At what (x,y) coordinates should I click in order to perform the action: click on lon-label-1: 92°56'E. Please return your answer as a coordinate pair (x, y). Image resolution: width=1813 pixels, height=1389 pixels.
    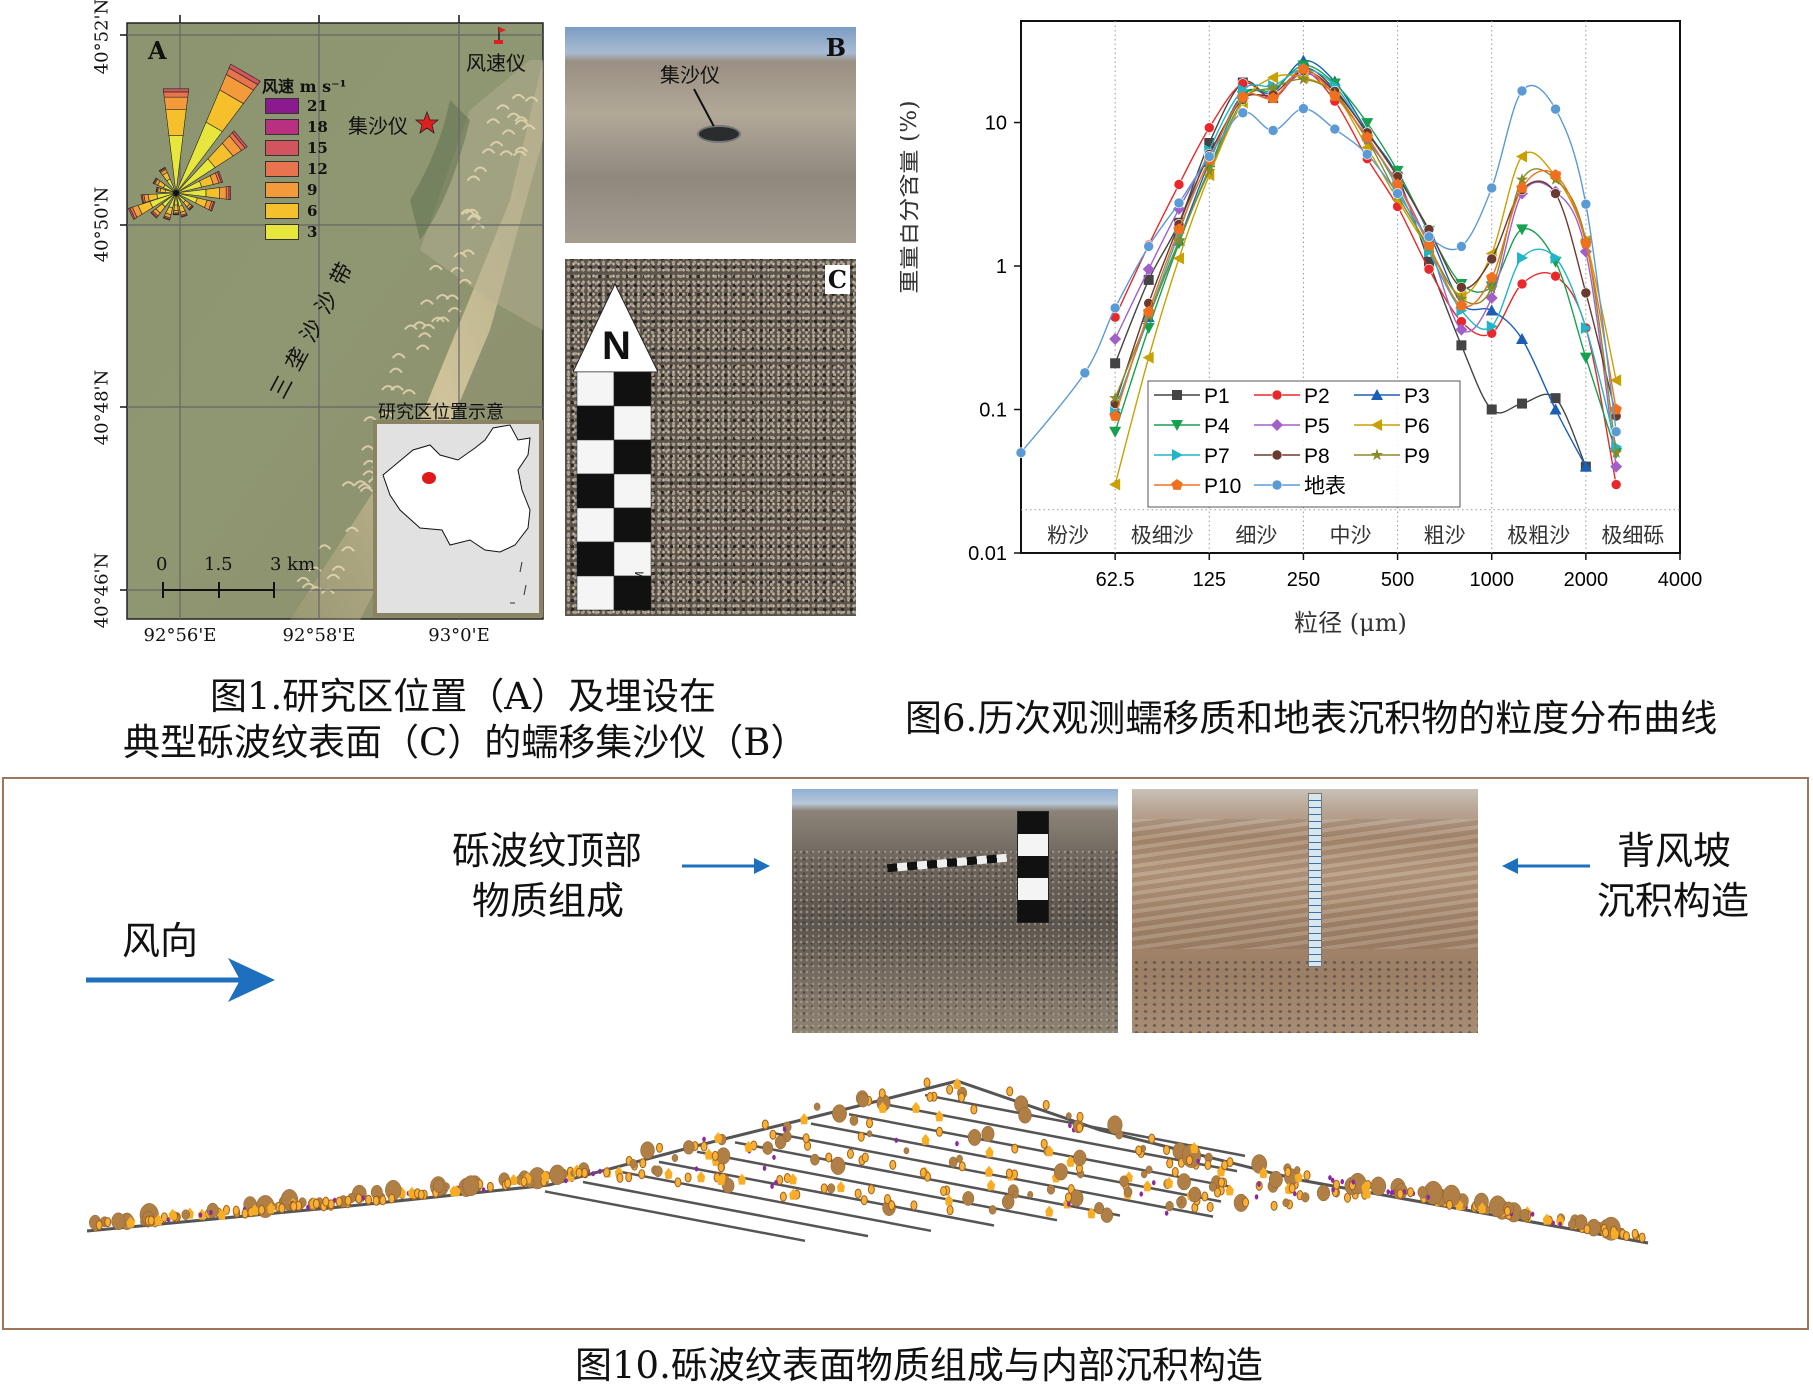
    Looking at the image, I should click on (180, 635).